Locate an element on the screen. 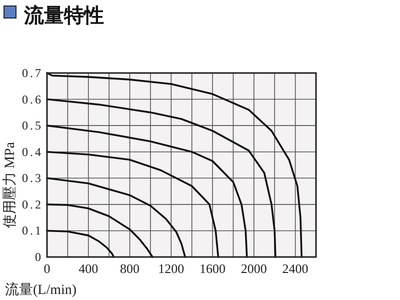  x-axis-title: 流量(L/min) is located at coordinates (41, 290).